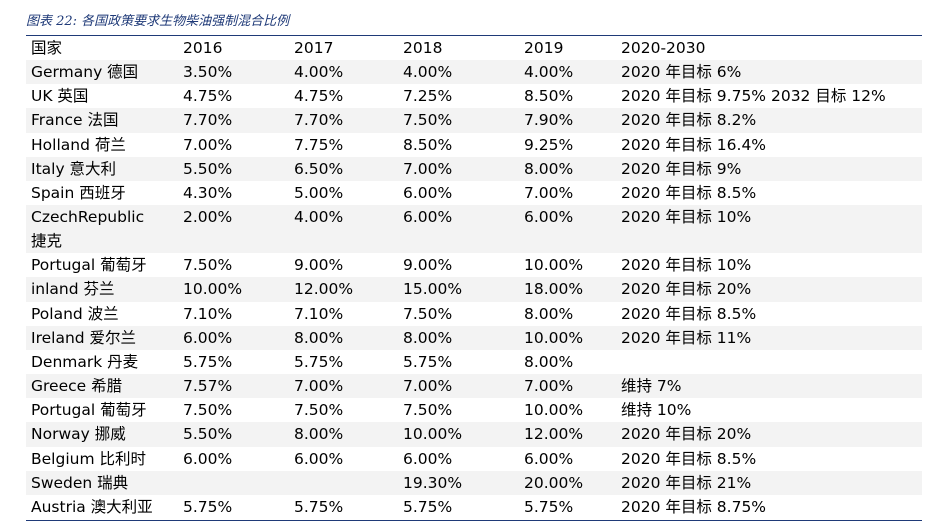 This screenshot has height=522, width=938. Describe the element at coordinates (343, 410) in the screenshot. I see `cell-2017: 7.50%` at that location.